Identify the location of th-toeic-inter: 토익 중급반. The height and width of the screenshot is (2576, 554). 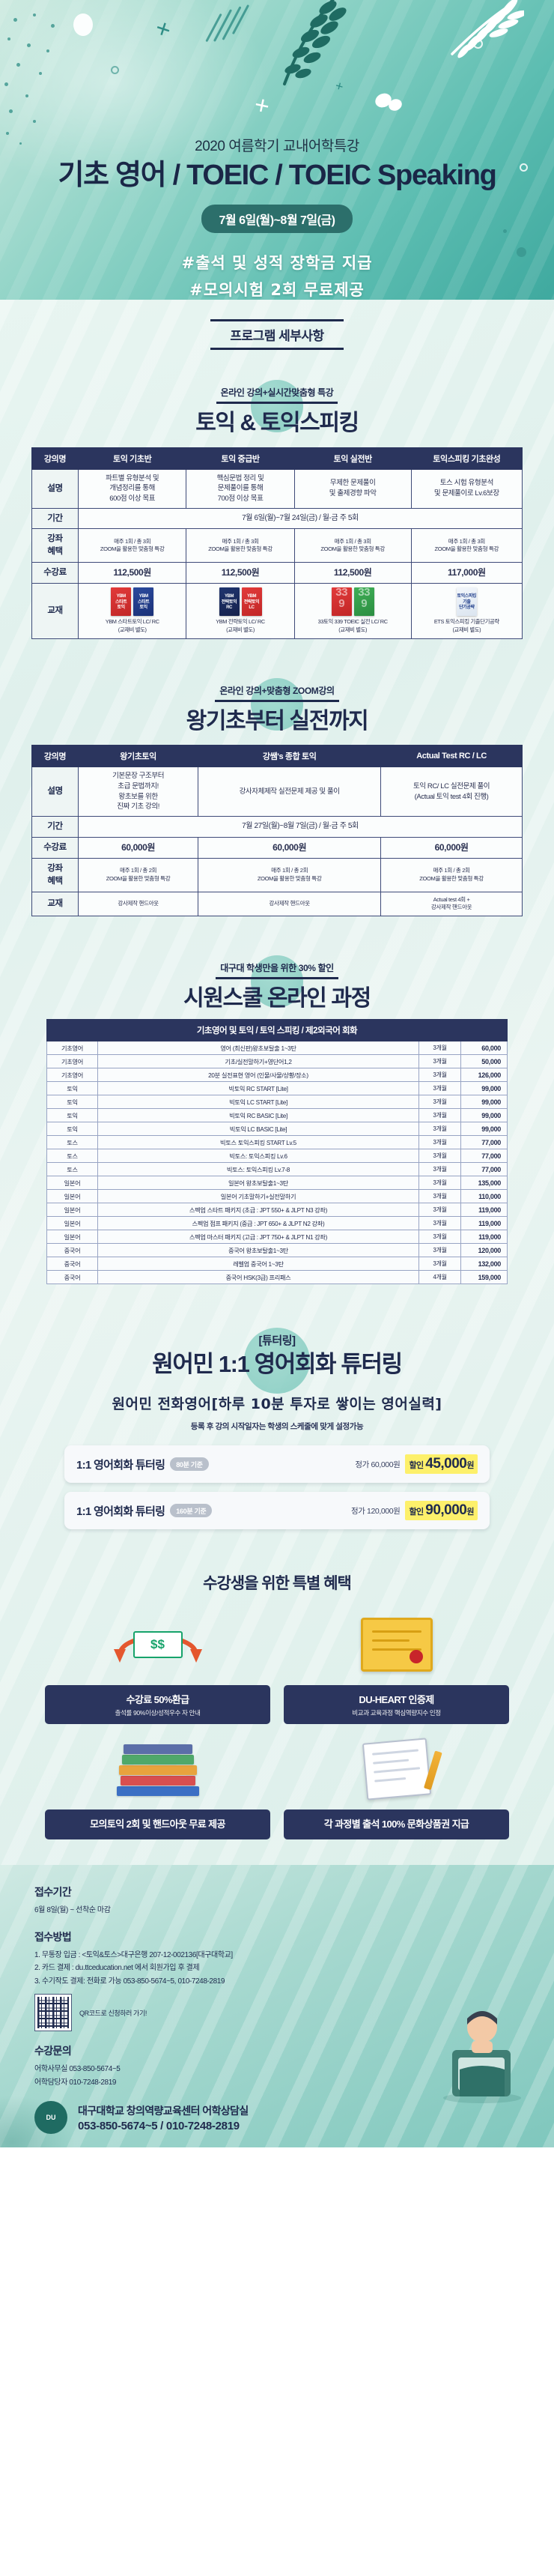
(240, 458).